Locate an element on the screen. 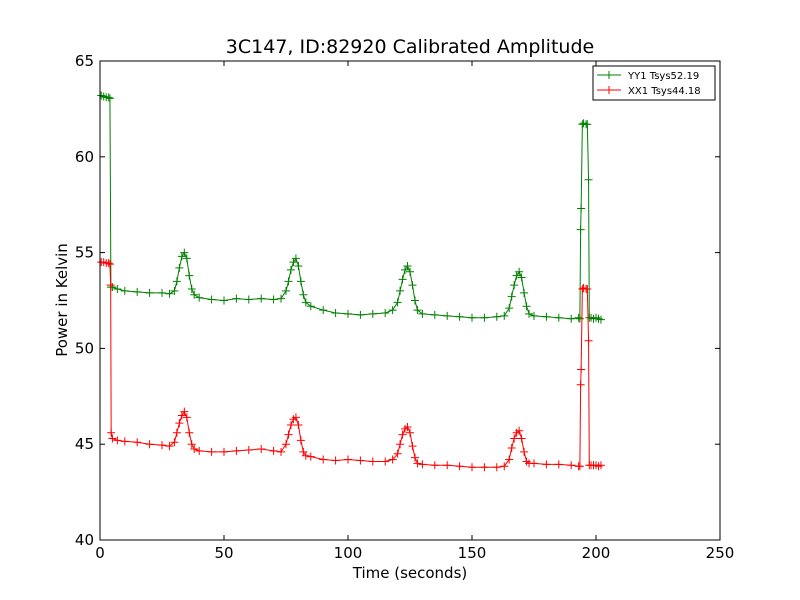  x-tick-label: 100 is located at coordinates (348, 553).